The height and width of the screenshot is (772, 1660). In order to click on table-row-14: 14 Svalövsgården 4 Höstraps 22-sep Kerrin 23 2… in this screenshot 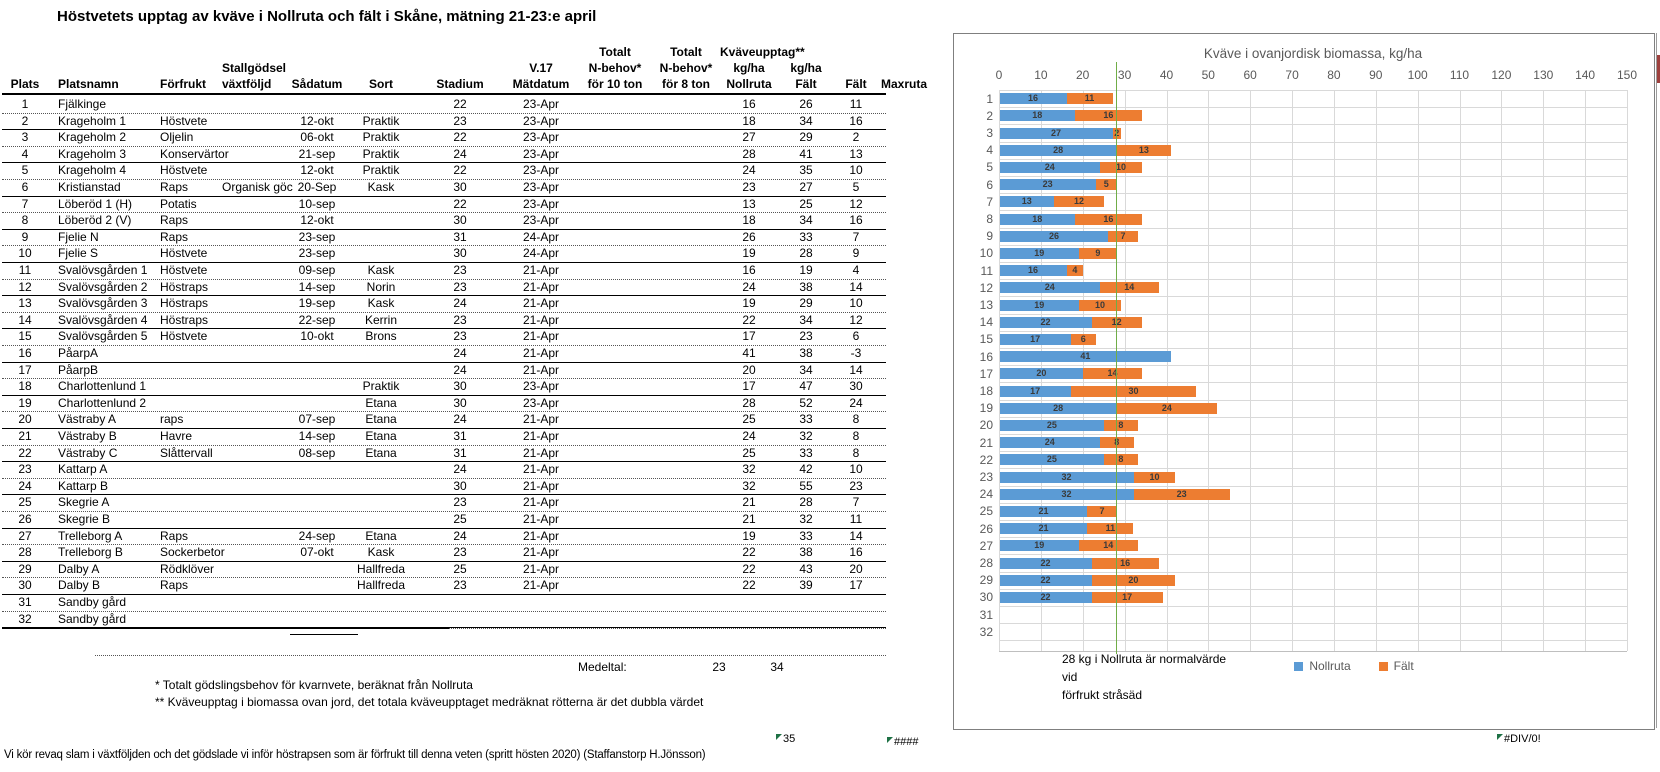, I will do `click(444, 321)`.